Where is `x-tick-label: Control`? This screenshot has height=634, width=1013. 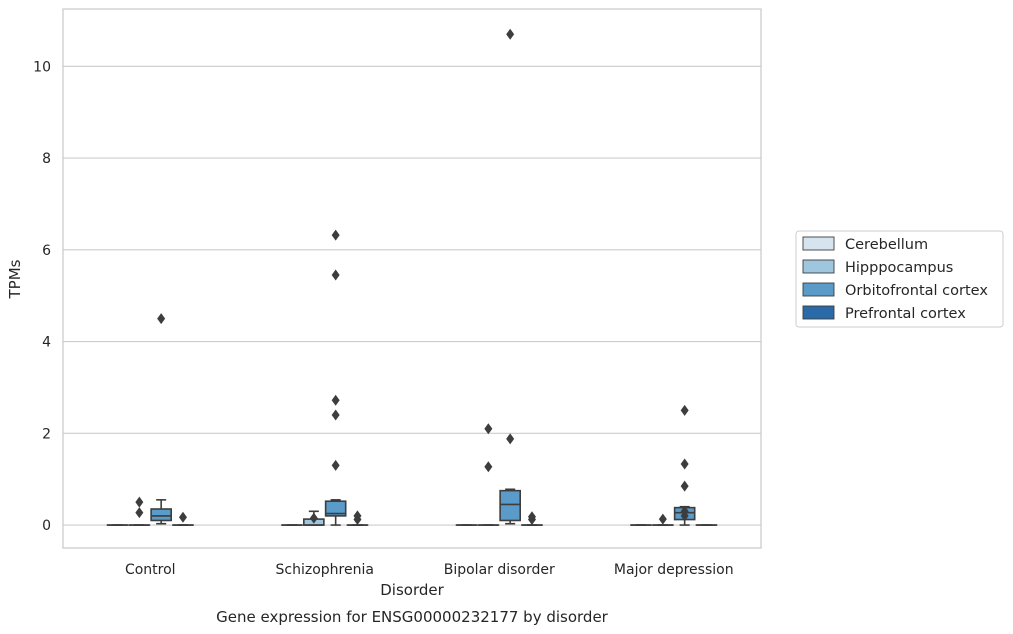 x-tick-label: Control is located at coordinates (150, 570).